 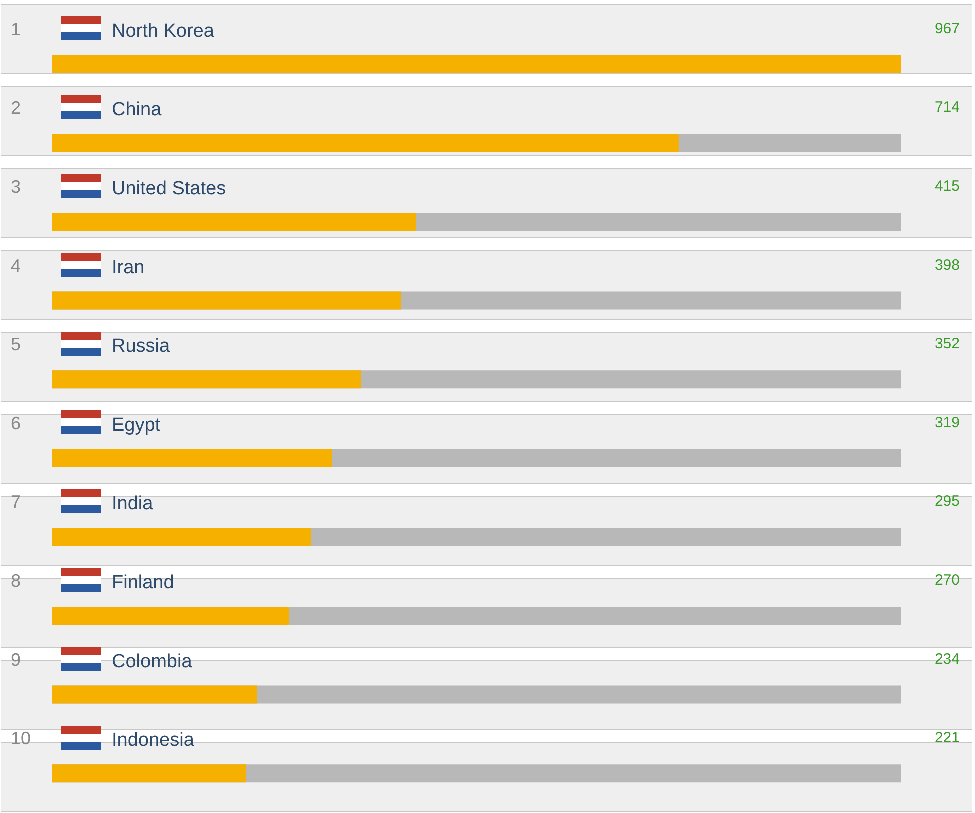 I want to click on data-label: 415, so click(x=947, y=186).